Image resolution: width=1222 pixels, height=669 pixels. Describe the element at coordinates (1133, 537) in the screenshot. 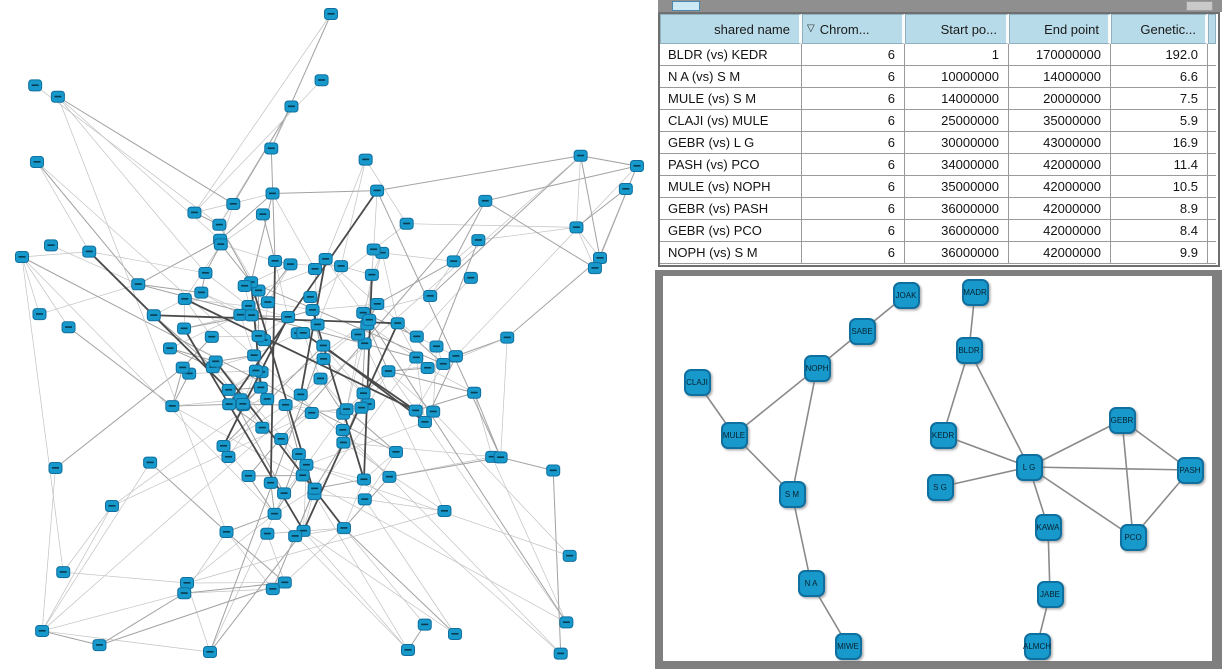

I see `network-node-PCO: PCO` at that location.